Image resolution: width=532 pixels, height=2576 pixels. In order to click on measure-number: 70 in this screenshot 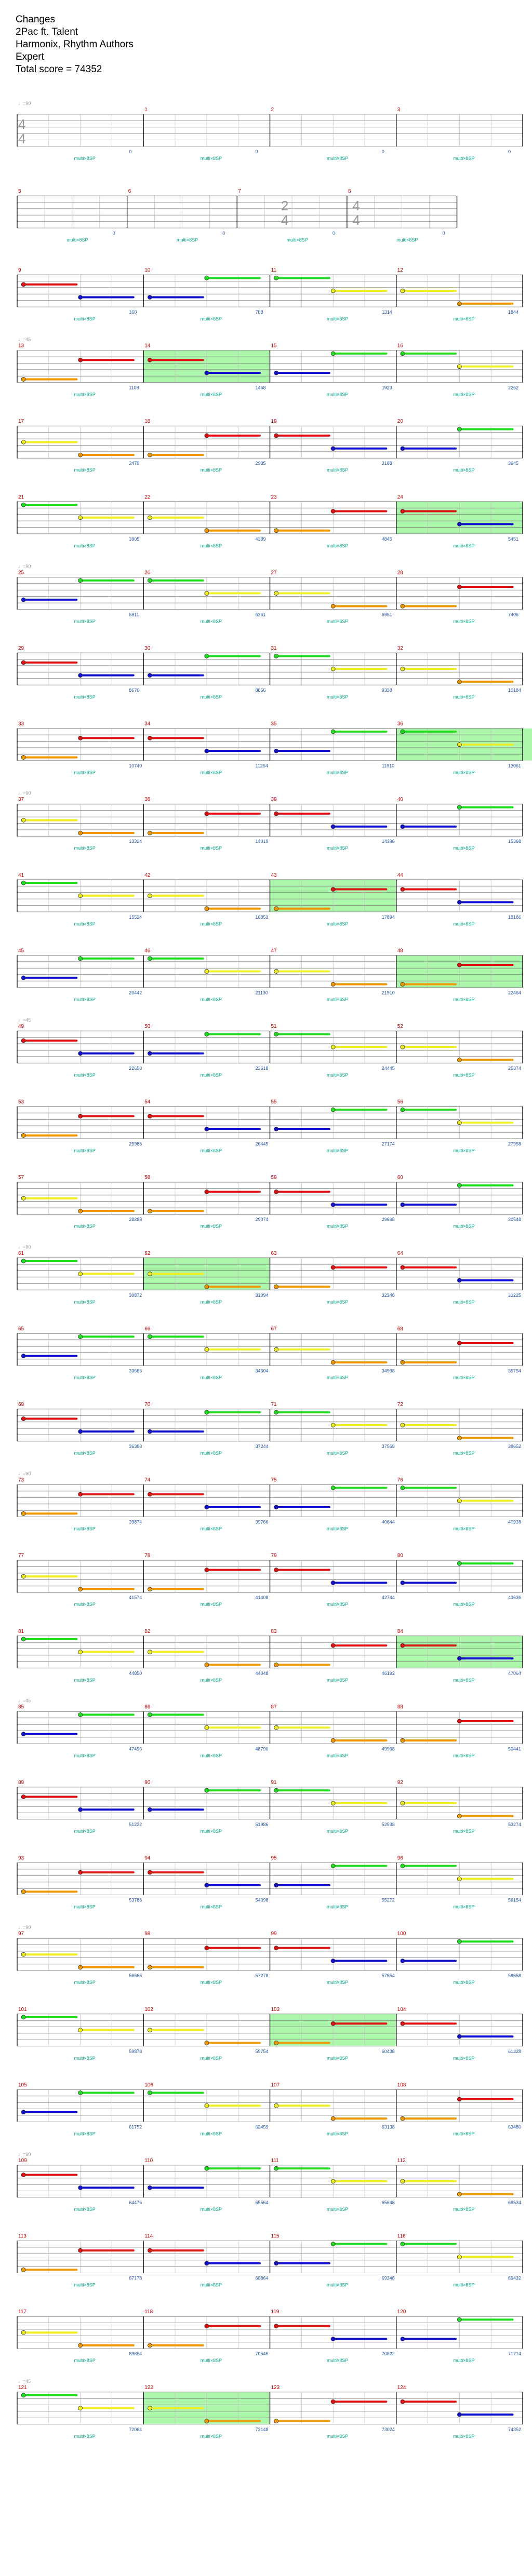, I will do `click(147, 1404)`.